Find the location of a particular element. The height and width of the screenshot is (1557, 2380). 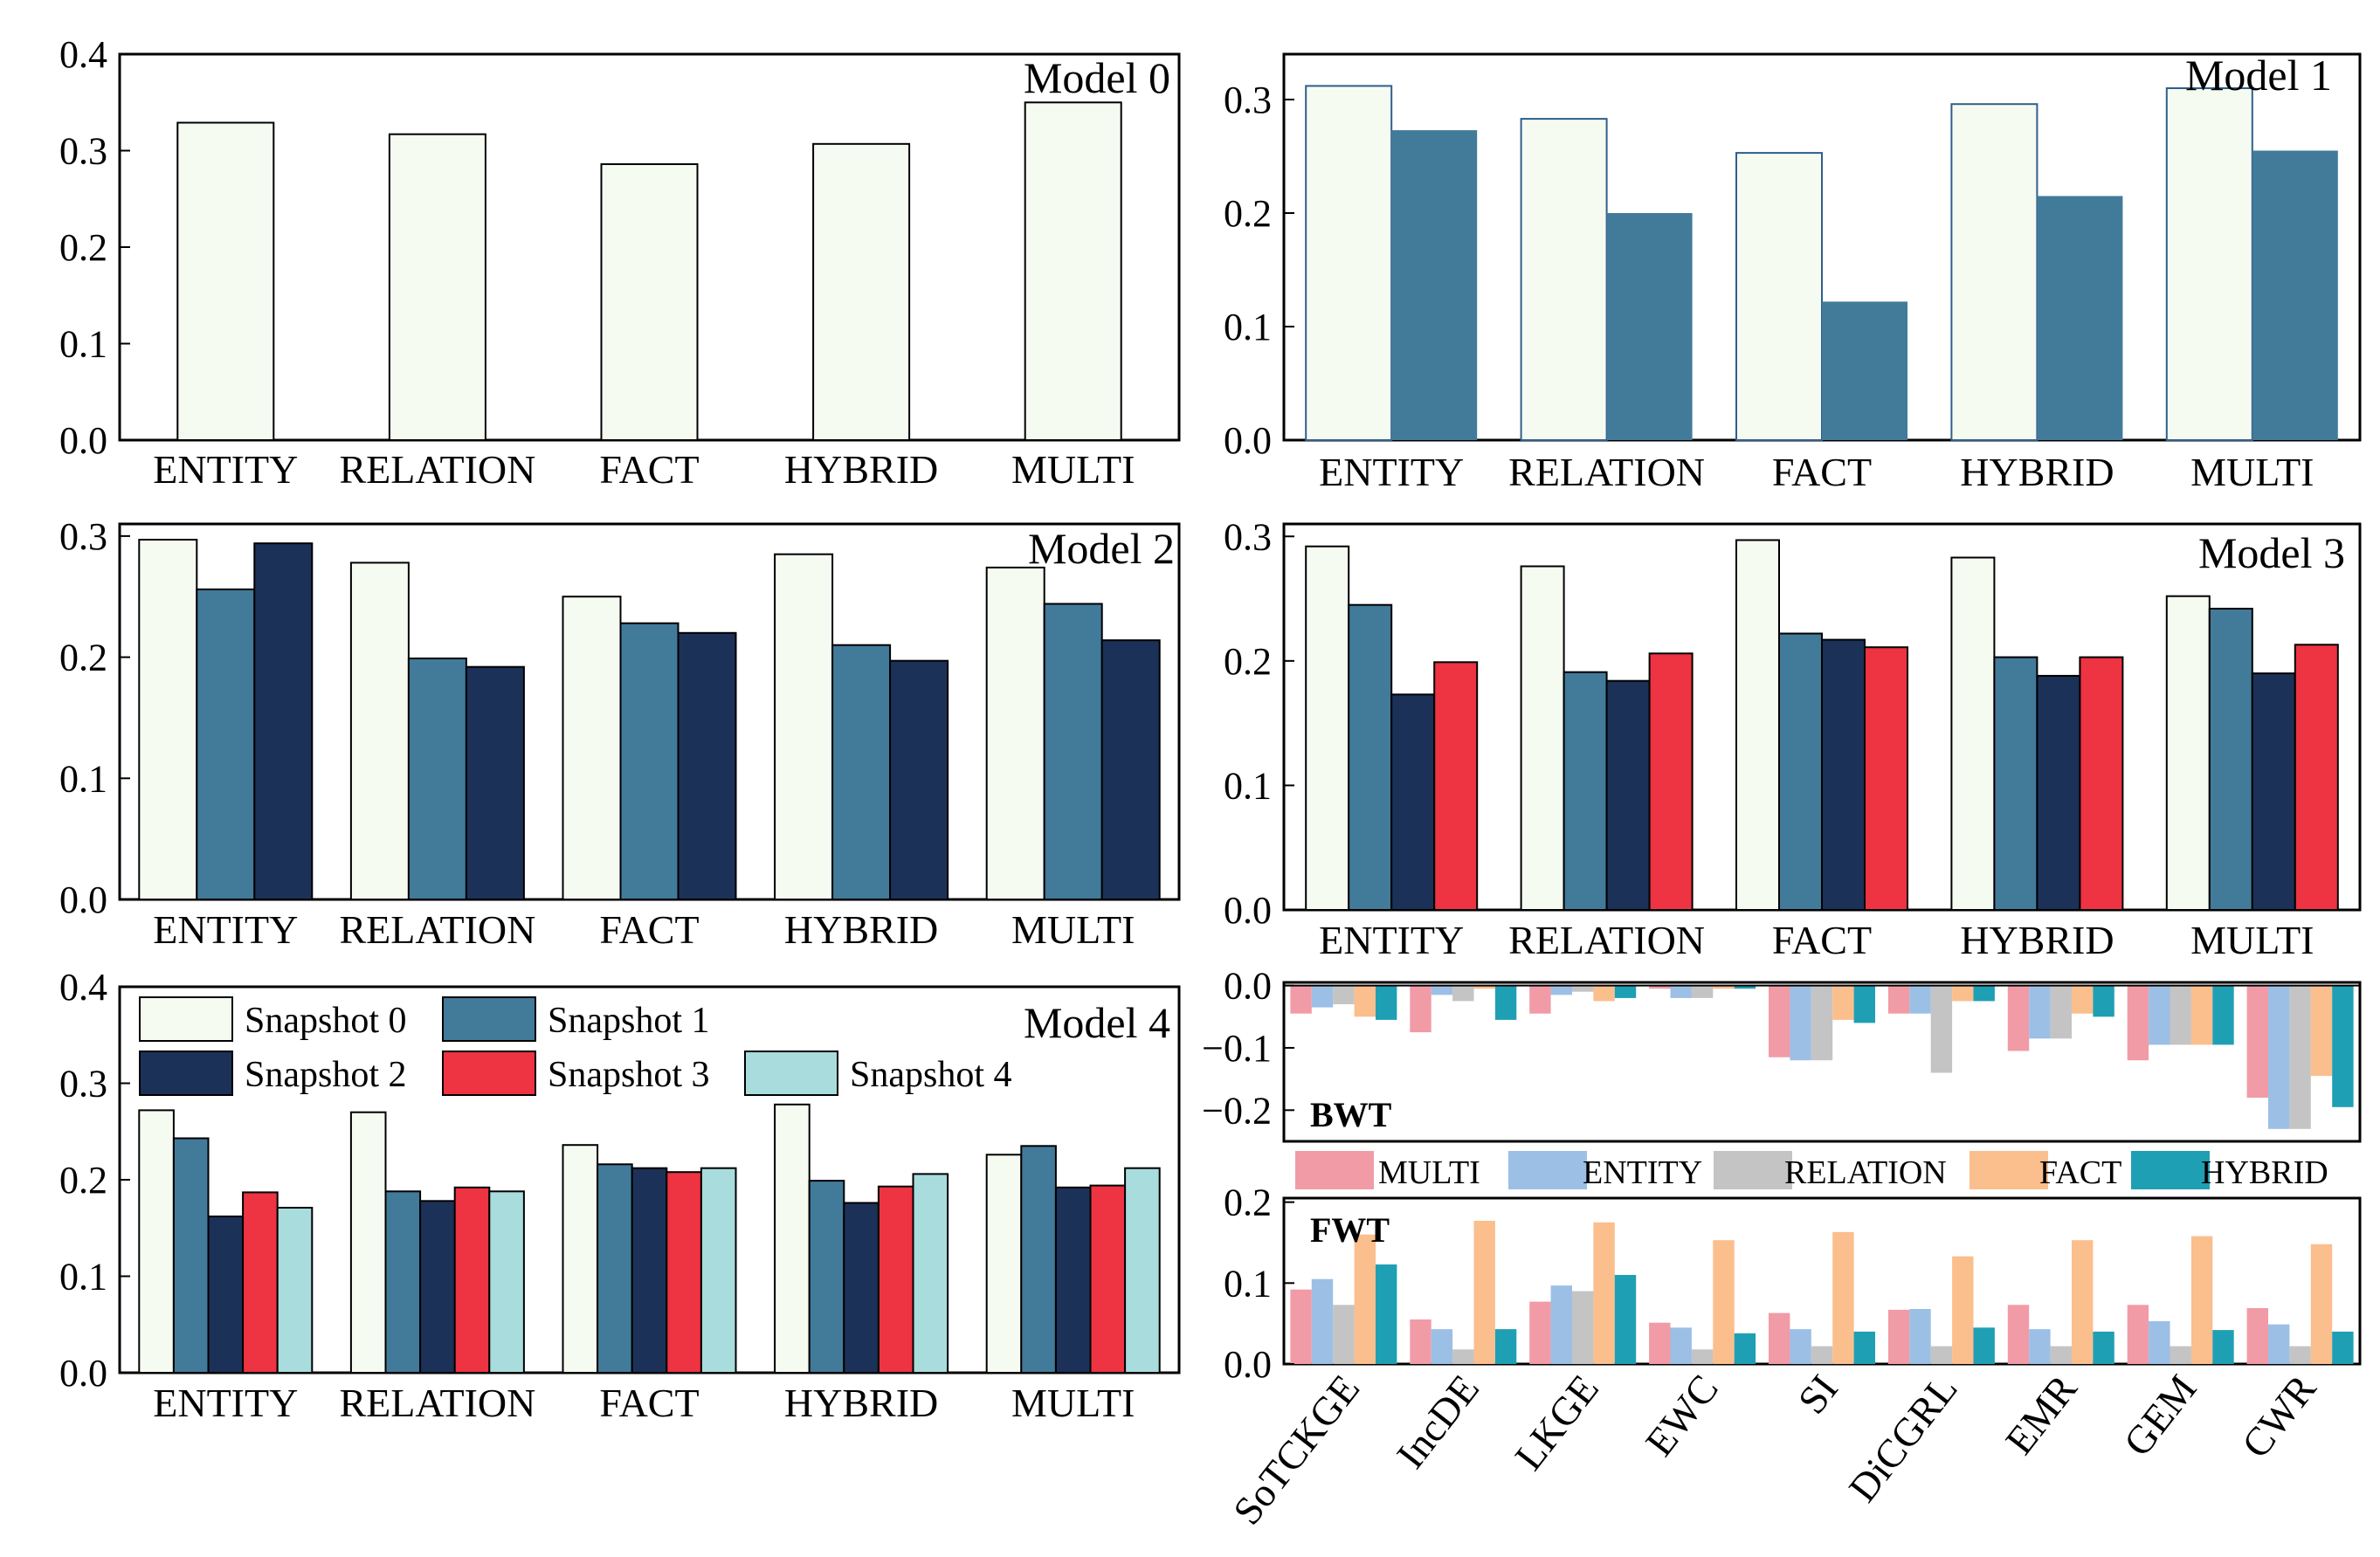

bar-si-multi is located at coordinates (1779, 1338).